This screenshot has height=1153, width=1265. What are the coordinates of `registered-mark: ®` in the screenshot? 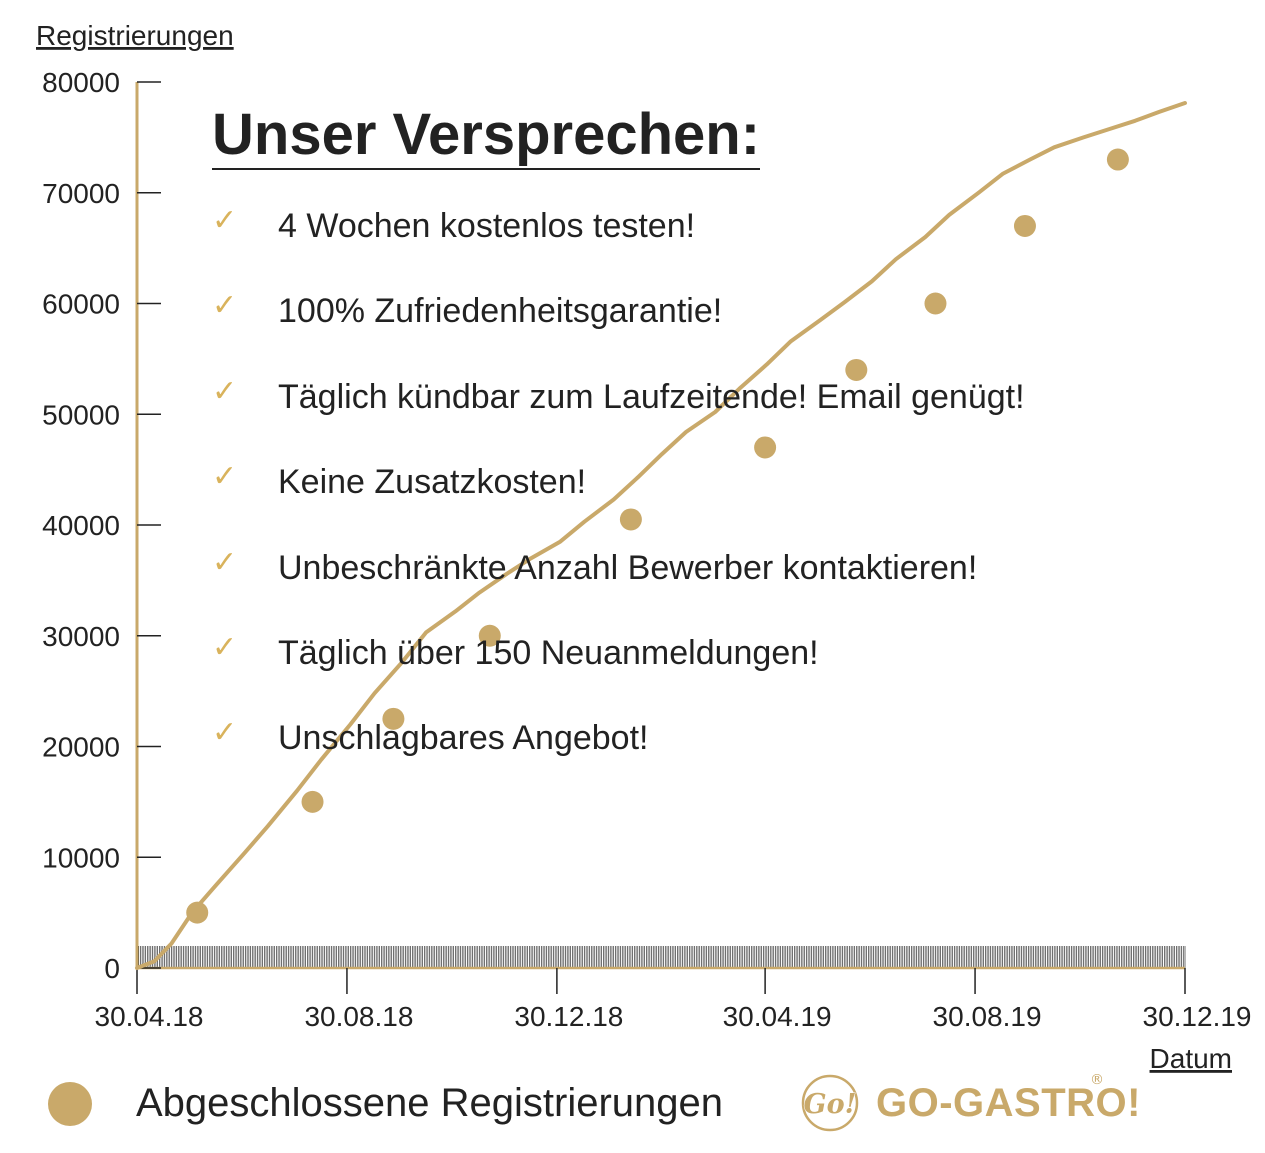 It's located at (1097, 1080).